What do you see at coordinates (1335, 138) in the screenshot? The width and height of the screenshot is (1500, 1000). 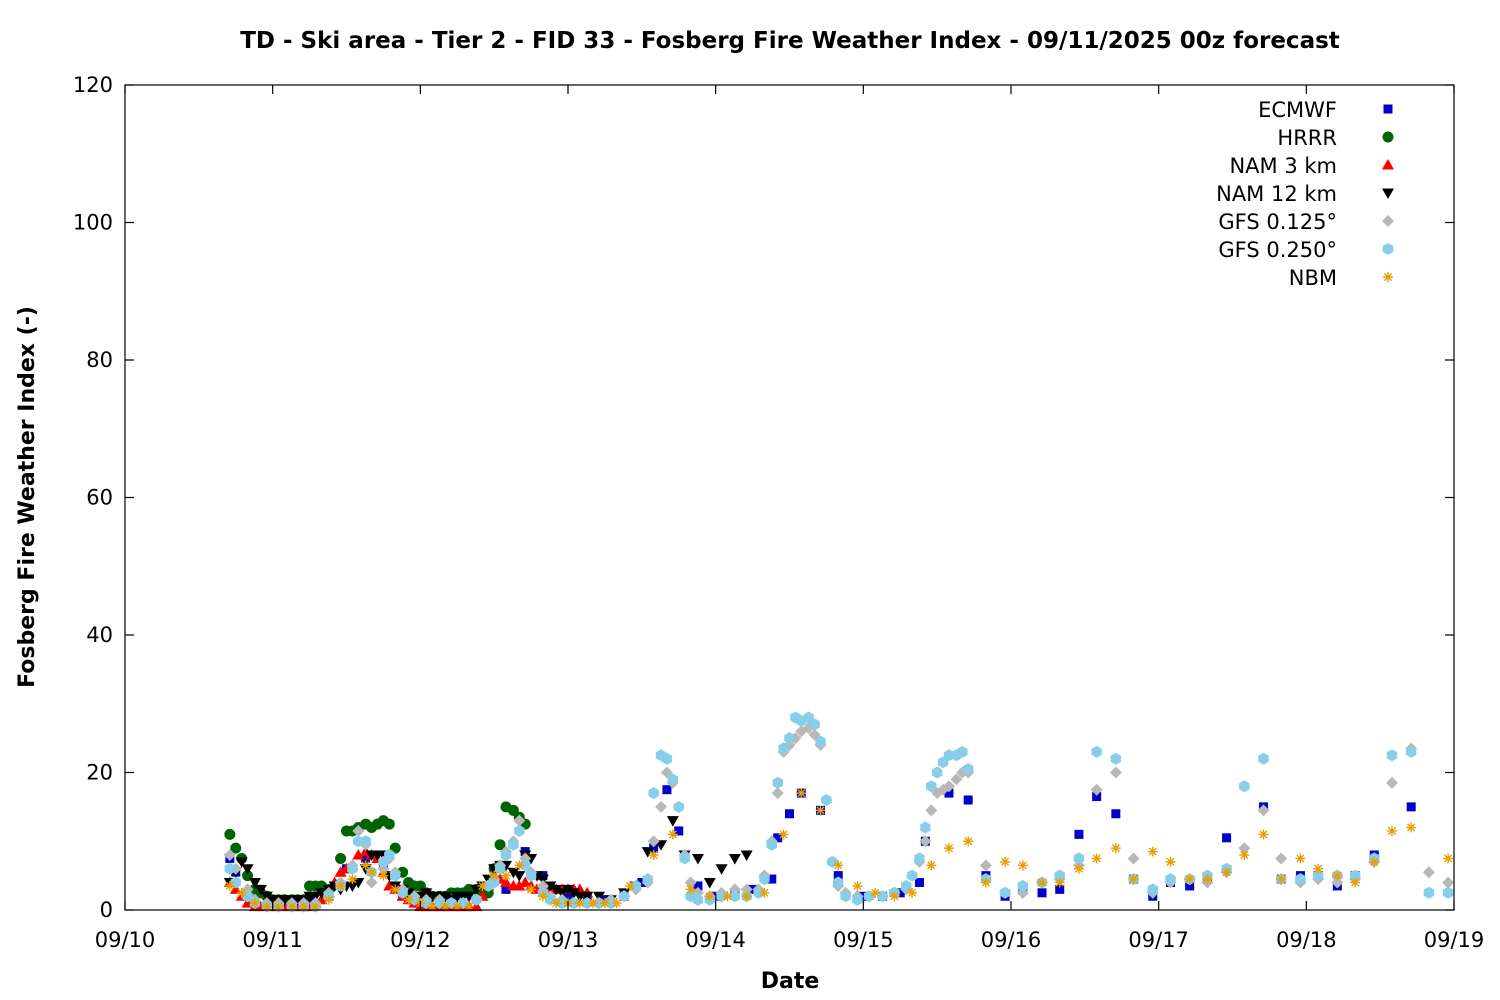 I see `legend-item-hrrr: HRRR` at bounding box center [1335, 138].